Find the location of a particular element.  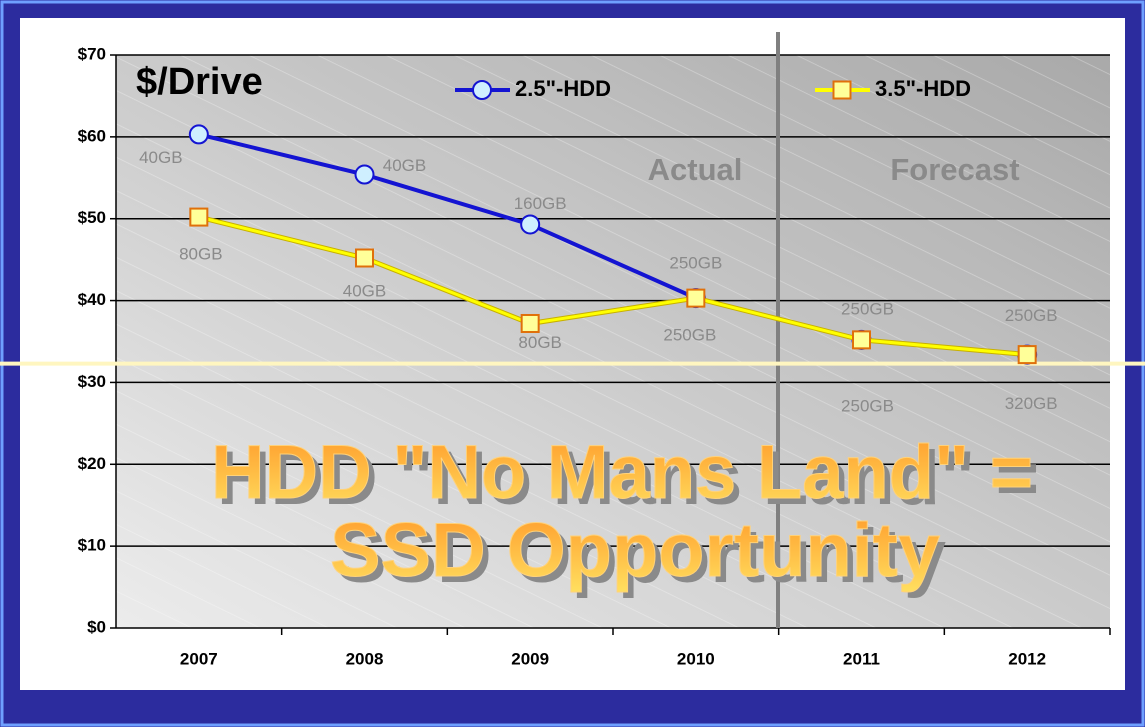

legend-label: 3.5"-HDD is located at coordinates (923, 88).